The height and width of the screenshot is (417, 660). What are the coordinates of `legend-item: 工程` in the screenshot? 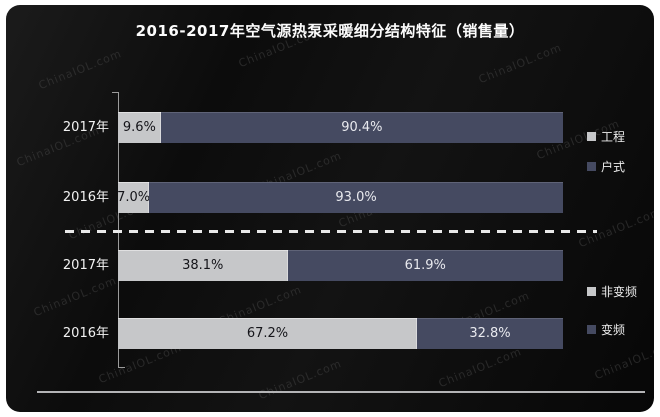 It's located at (606, 136).